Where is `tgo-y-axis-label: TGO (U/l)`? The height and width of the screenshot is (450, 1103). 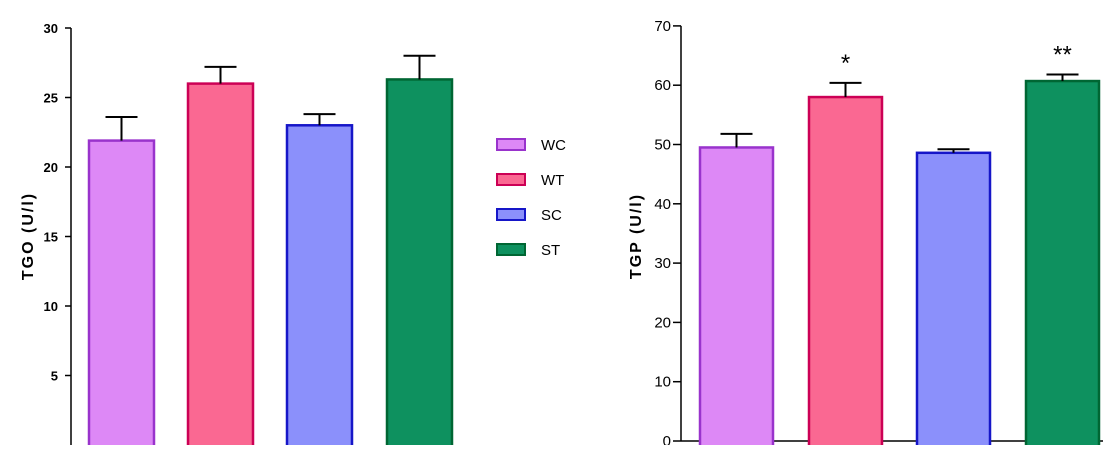
tgo-y-axis-label: TGO (U/l) is located at coordinates (28, 236).